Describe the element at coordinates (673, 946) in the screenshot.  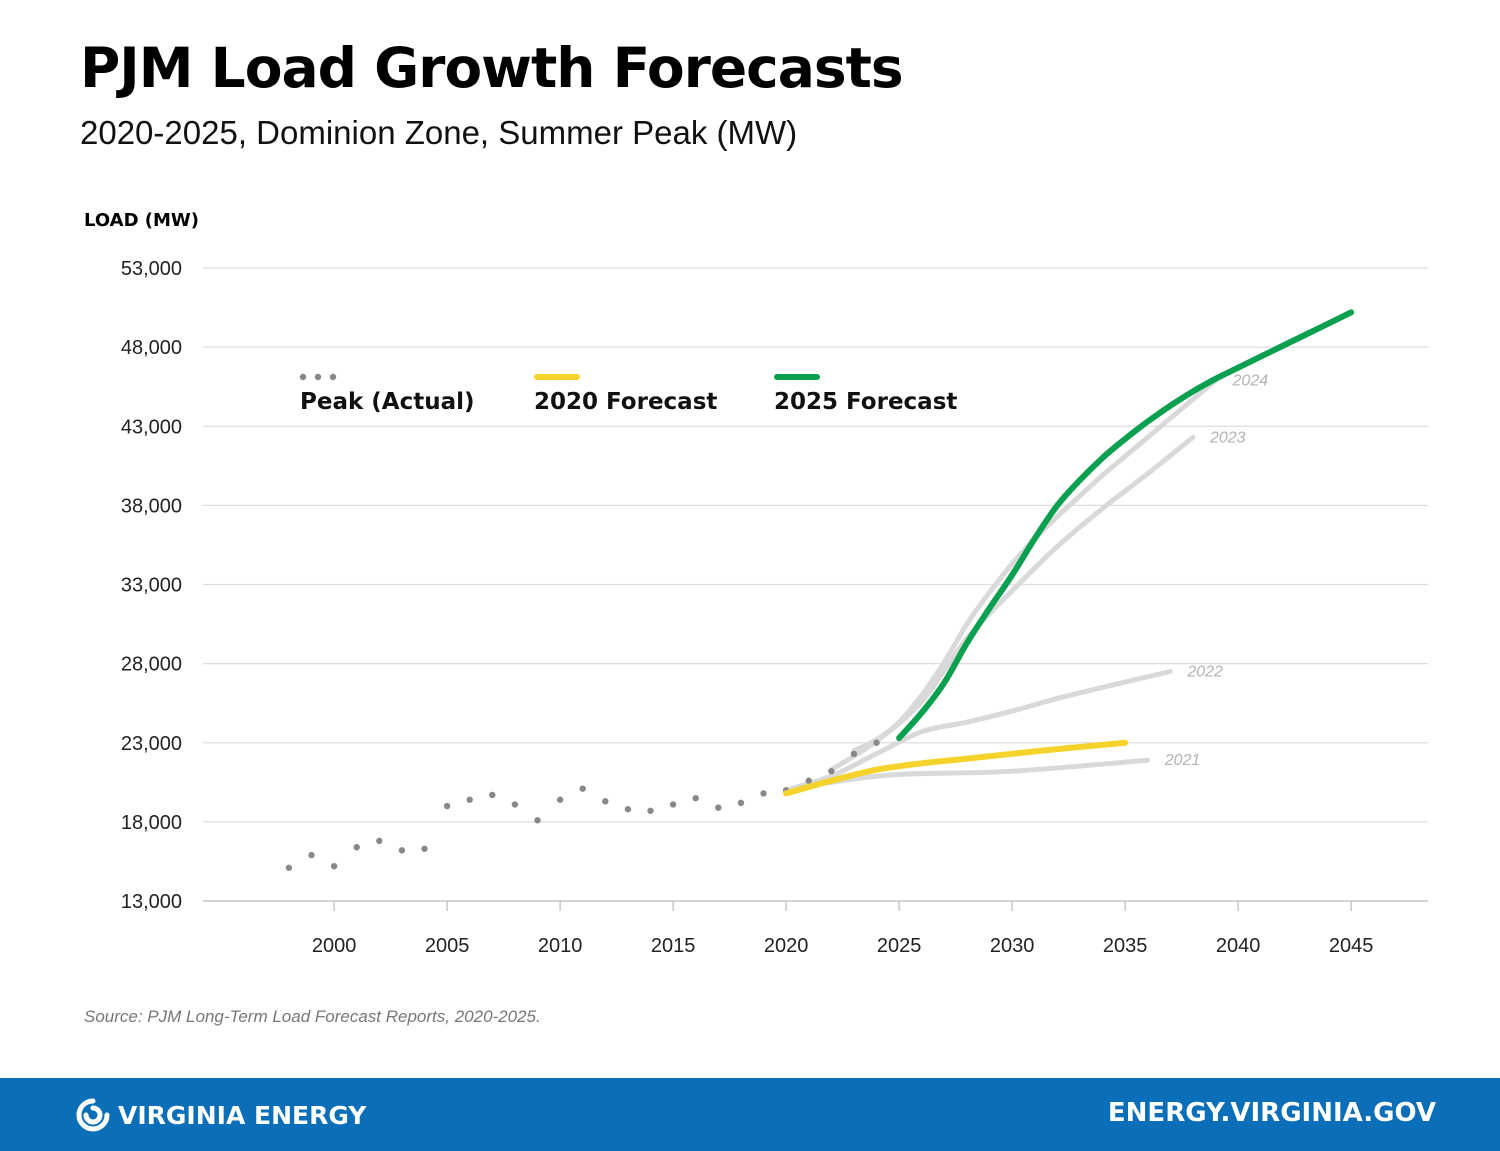
I see `x-tick-label: 2015` at that location.